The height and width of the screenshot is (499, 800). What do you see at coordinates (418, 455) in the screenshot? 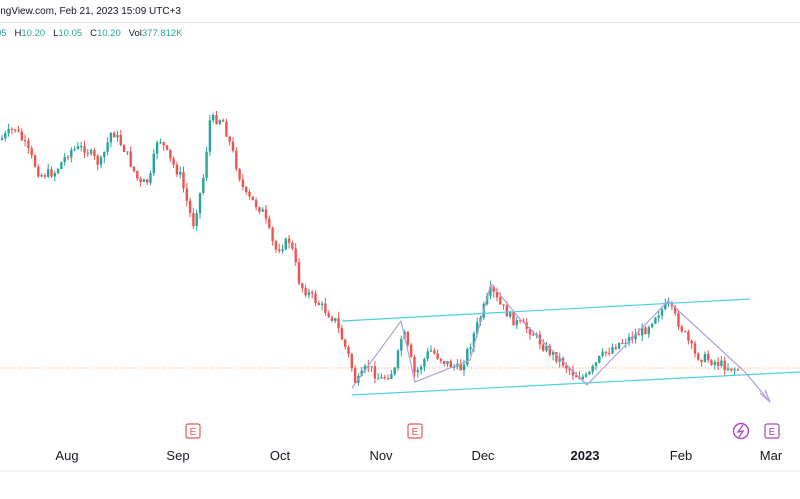
I see `time-axis: Aug Sep Oct Nov Dec 2023 Feb Mar` at bounding box center [418, 455].